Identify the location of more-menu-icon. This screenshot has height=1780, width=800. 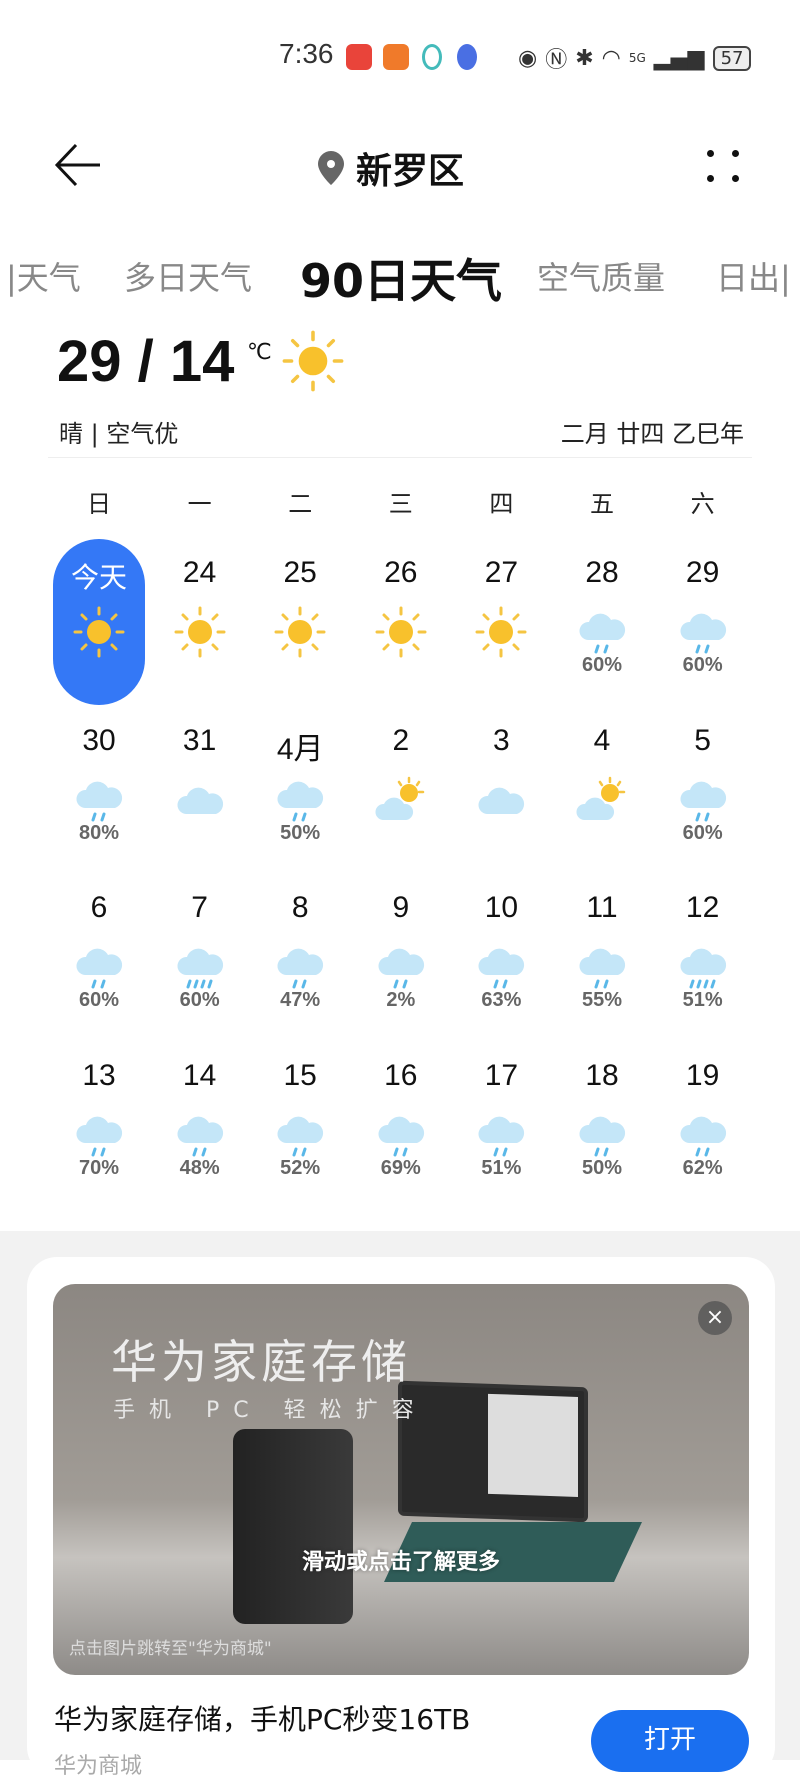
(723, 166).